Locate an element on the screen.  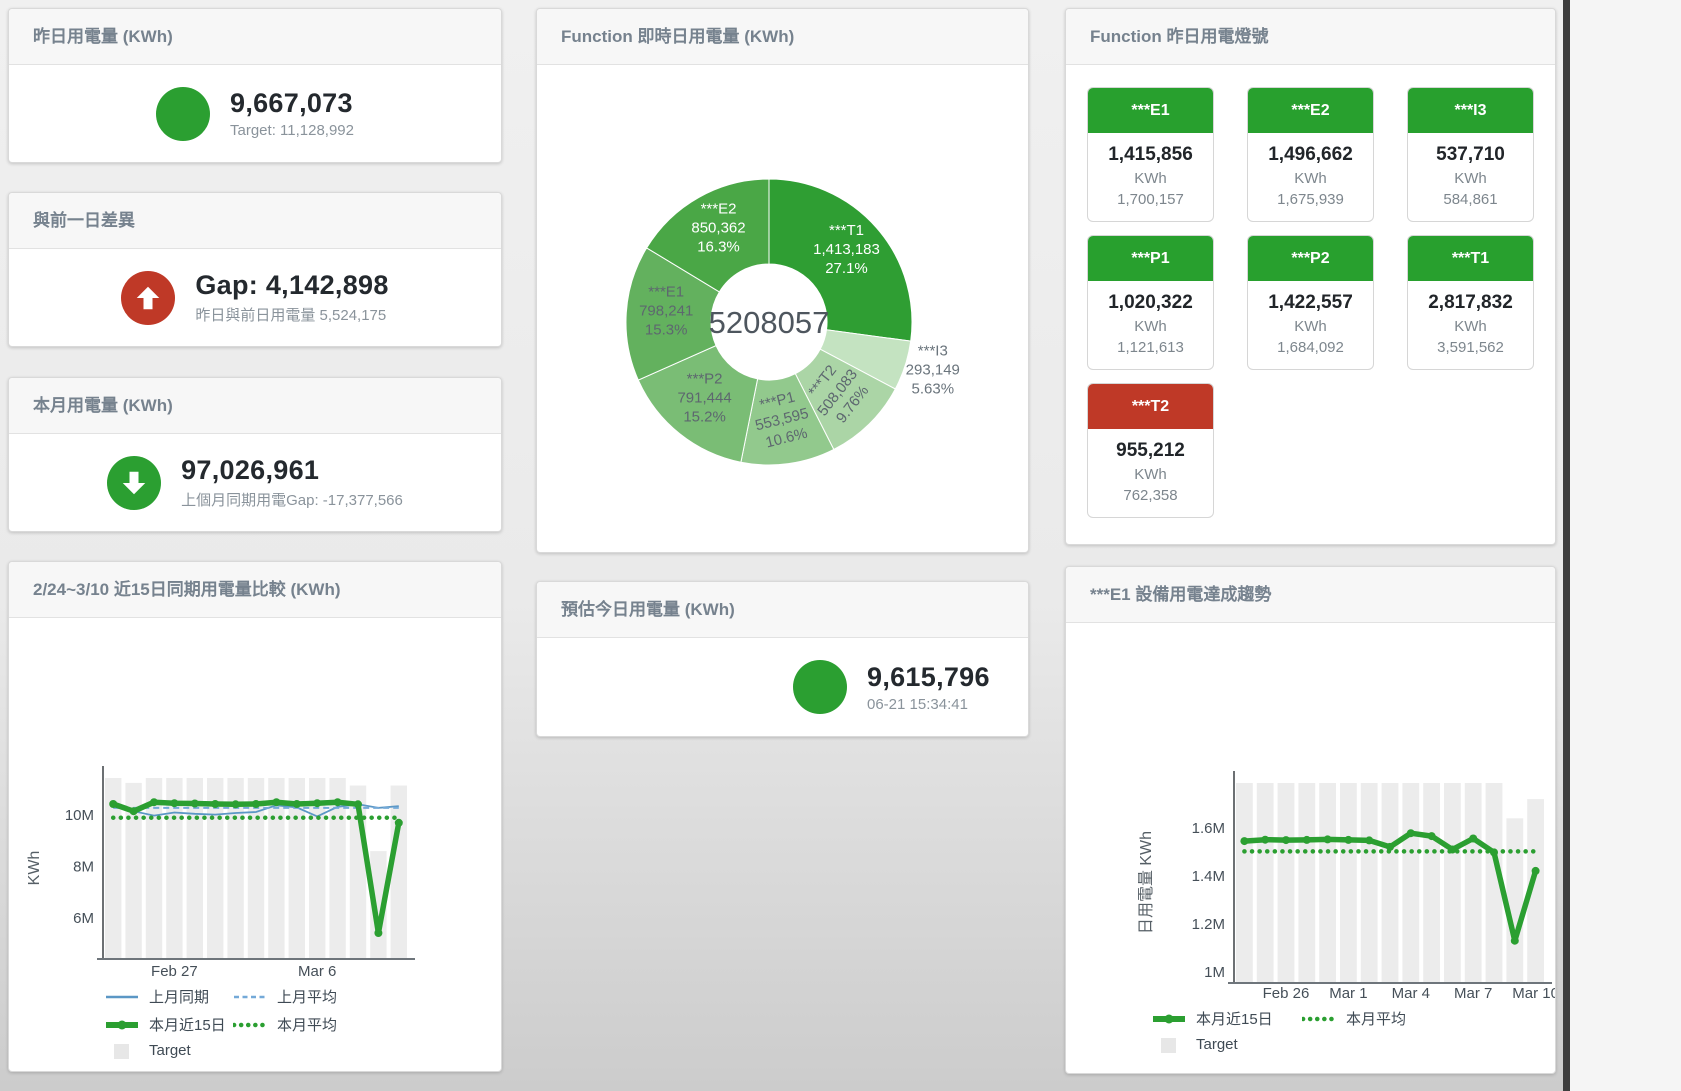
tile-value: 537,710 is located at coordinates (1470, 154).